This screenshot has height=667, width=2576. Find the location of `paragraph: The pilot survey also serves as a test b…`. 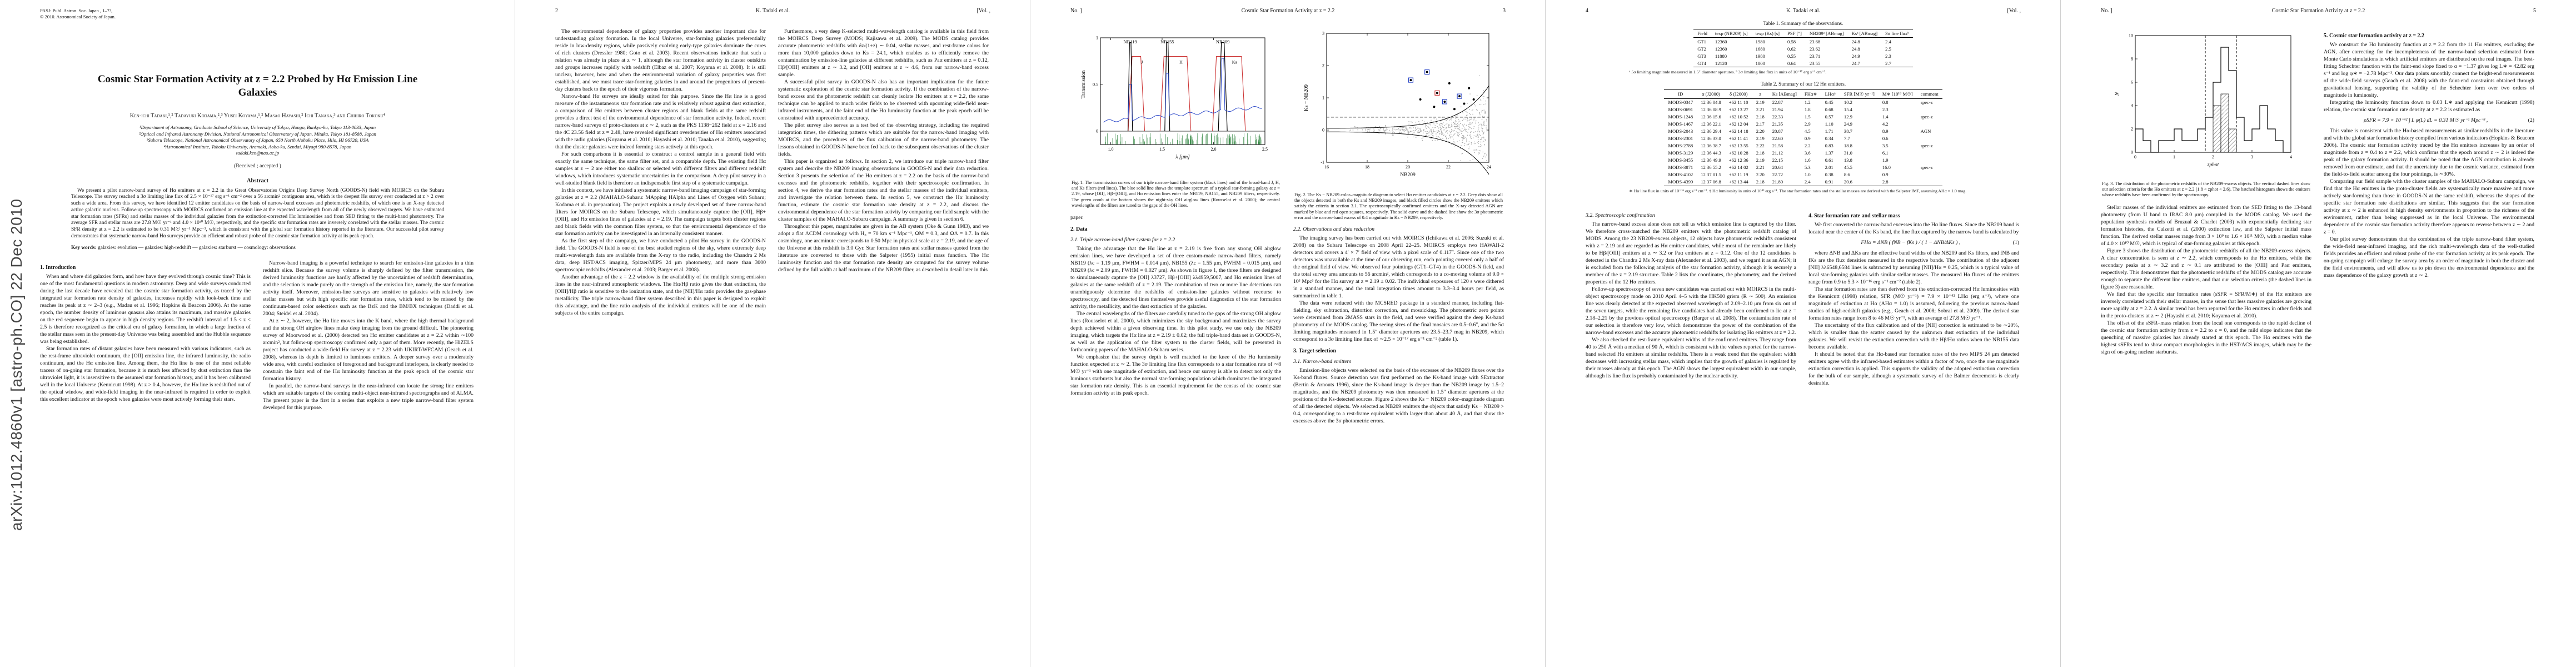

paragraph: The pilot survey also serves as a test b… is located at coordinates (883, 139).